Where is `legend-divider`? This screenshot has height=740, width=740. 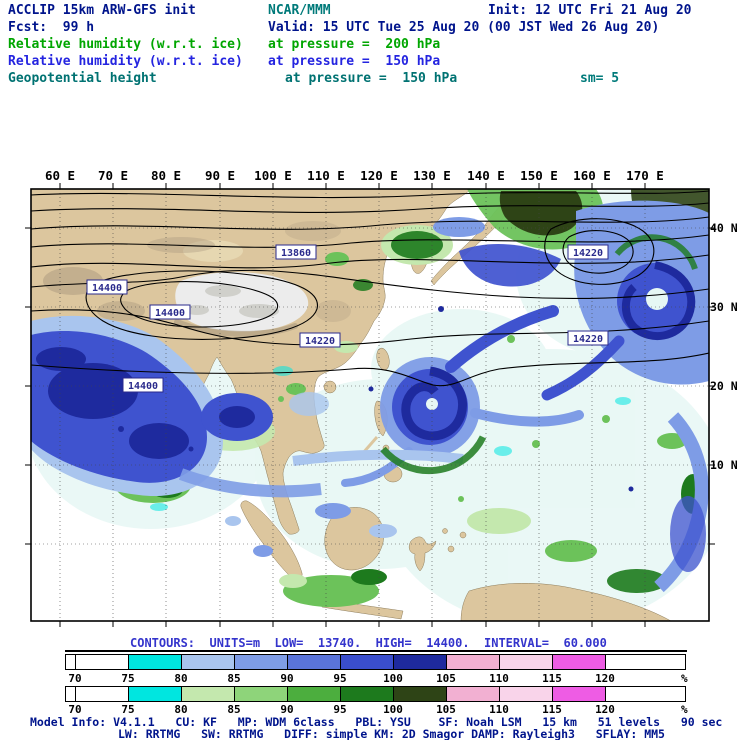 legend-divider is located at coordinates (376, 651).